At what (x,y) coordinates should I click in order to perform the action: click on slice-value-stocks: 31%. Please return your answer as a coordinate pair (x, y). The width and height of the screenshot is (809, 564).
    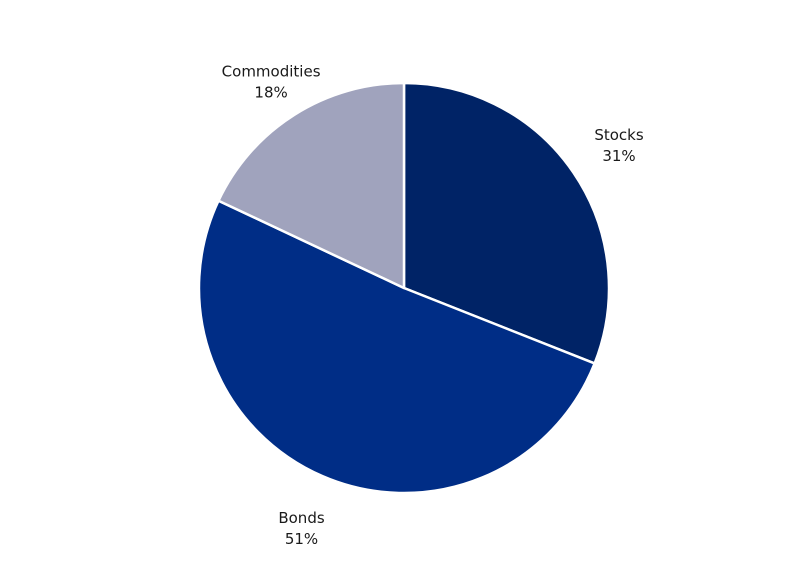
    Looking at the image, I should click on (618, 156).